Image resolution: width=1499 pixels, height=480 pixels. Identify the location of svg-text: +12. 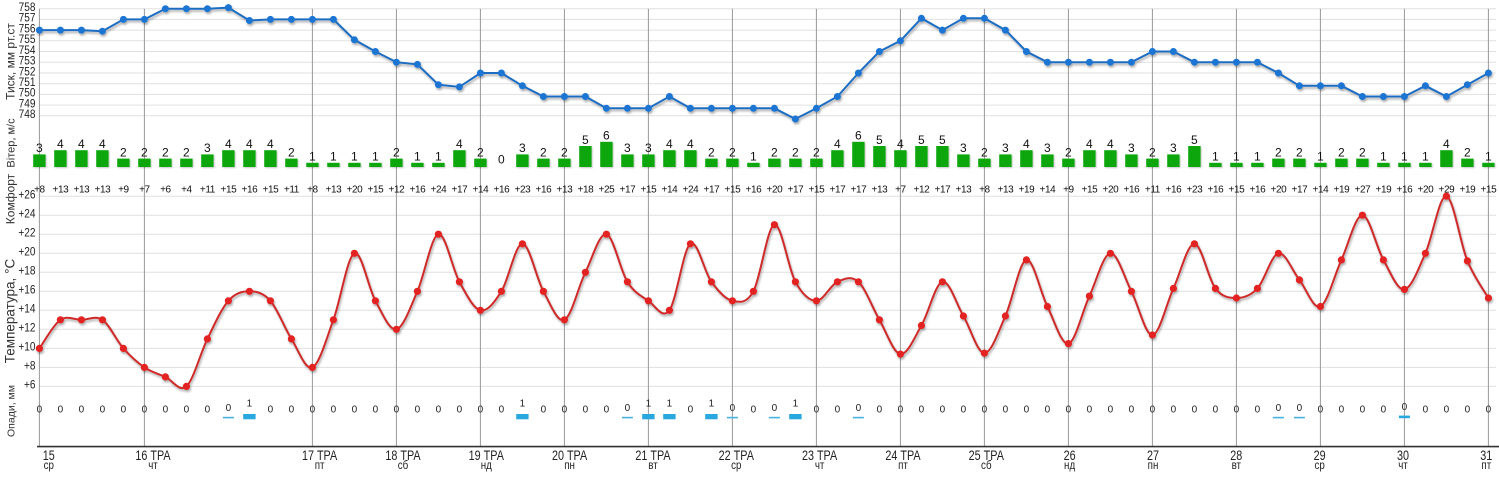
(922, 189).